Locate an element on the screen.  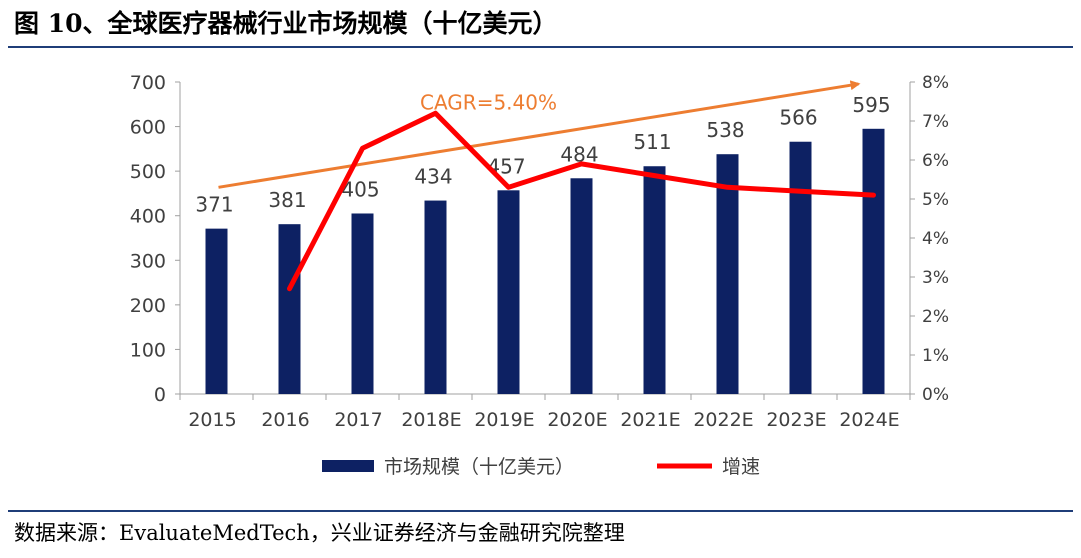
left-axis-tick-label: 500 is located at coordinates (148, 172).